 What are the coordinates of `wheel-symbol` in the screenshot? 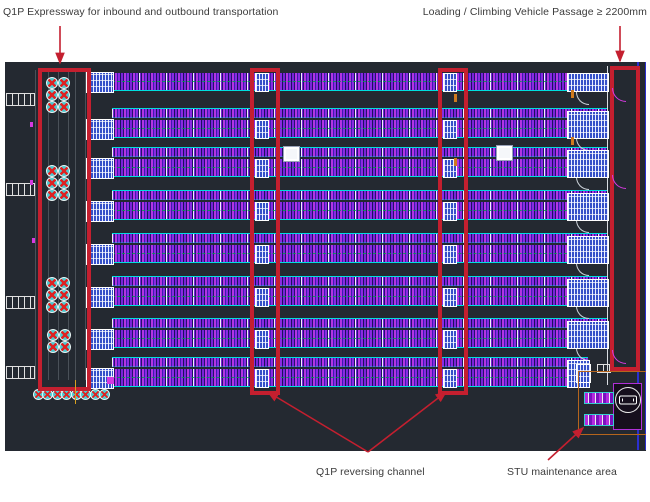 It's located at (104, 394).